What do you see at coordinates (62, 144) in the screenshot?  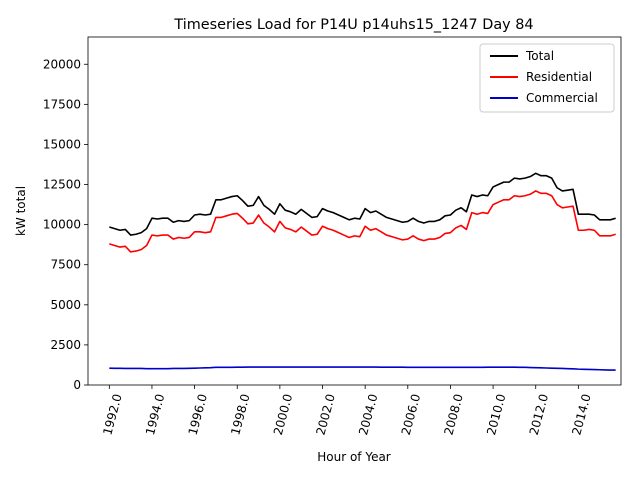 I see `y-tick-label: 15000` at bounding box center [62, 144].